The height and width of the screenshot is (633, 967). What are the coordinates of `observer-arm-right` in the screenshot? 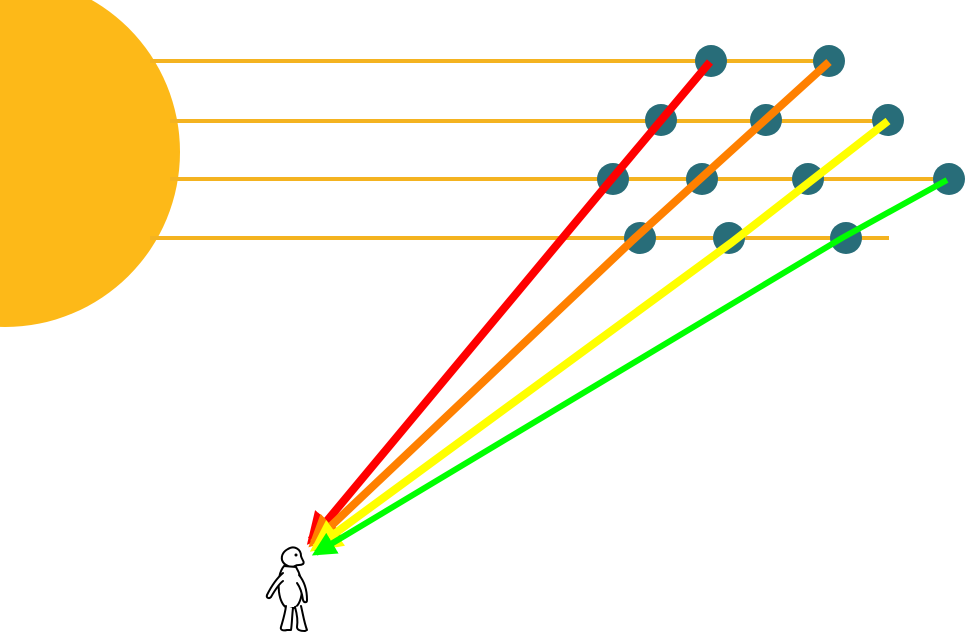 It's located at (302, 589).